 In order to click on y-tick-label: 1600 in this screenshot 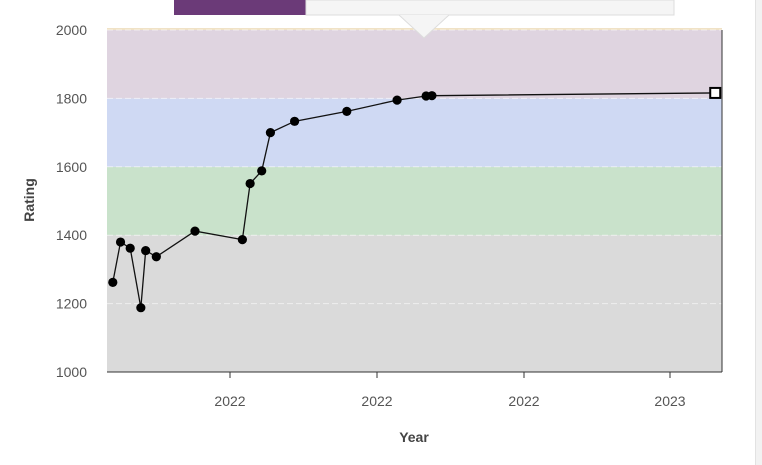, I will do `click(71, 167)`.